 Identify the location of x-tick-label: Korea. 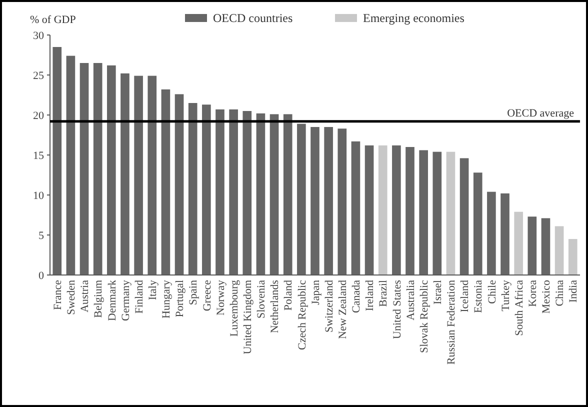
(533, 293).